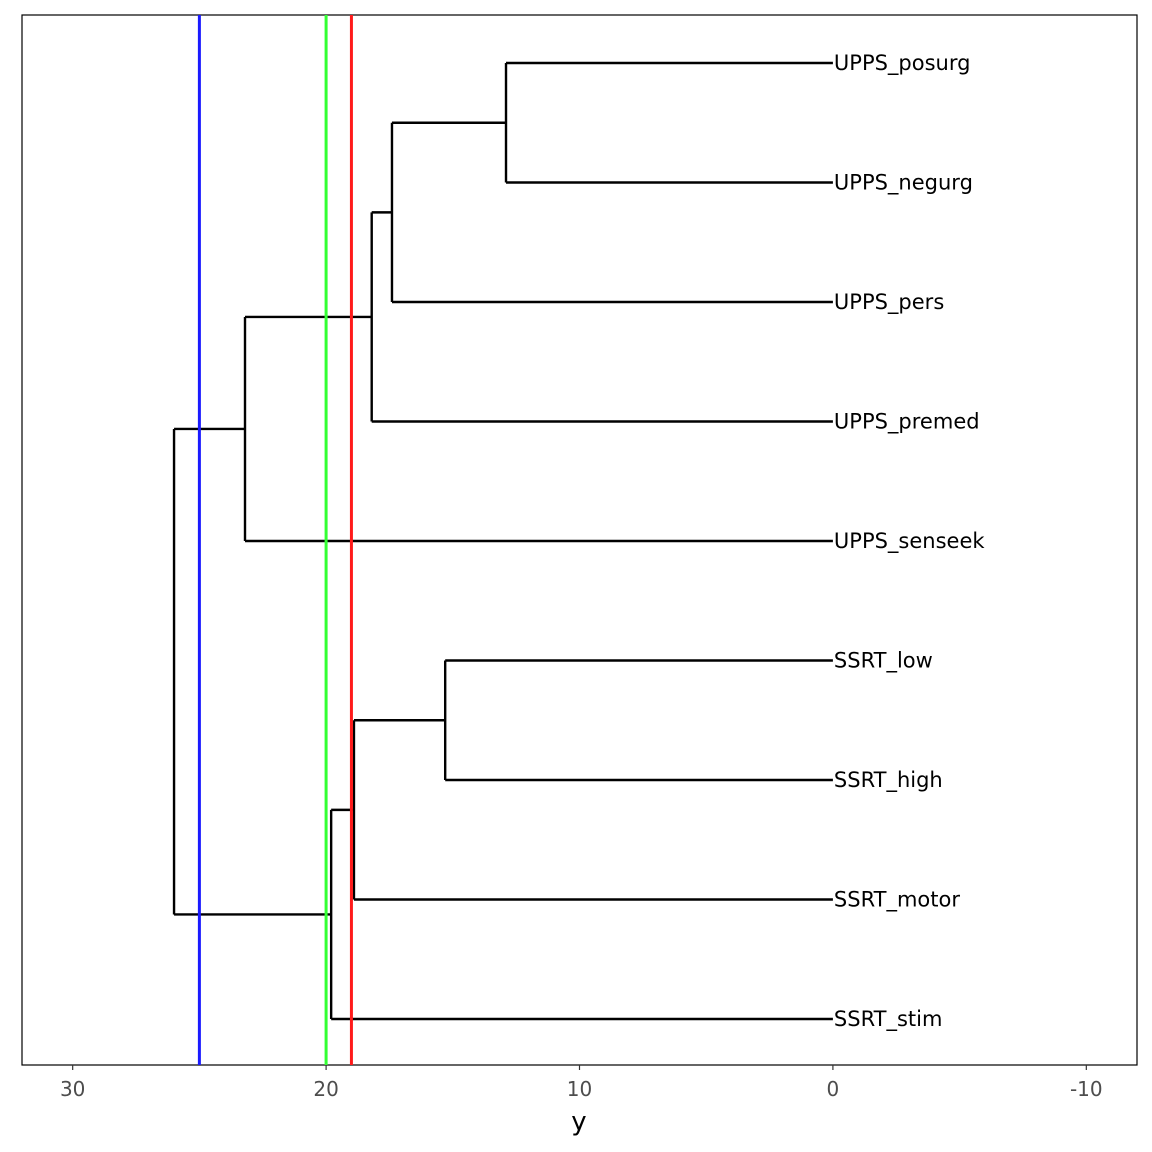  What do you see at coordinates (907, 422) in the screenshot?
I see `leaf-label-upps-premed: UPPS_premed` at bounding box center [907, 422].